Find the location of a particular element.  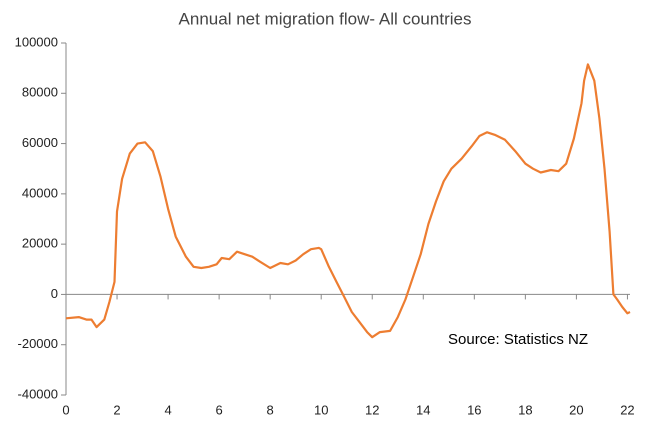

x-tick-label: 18 is located at coordinates (525, 409).